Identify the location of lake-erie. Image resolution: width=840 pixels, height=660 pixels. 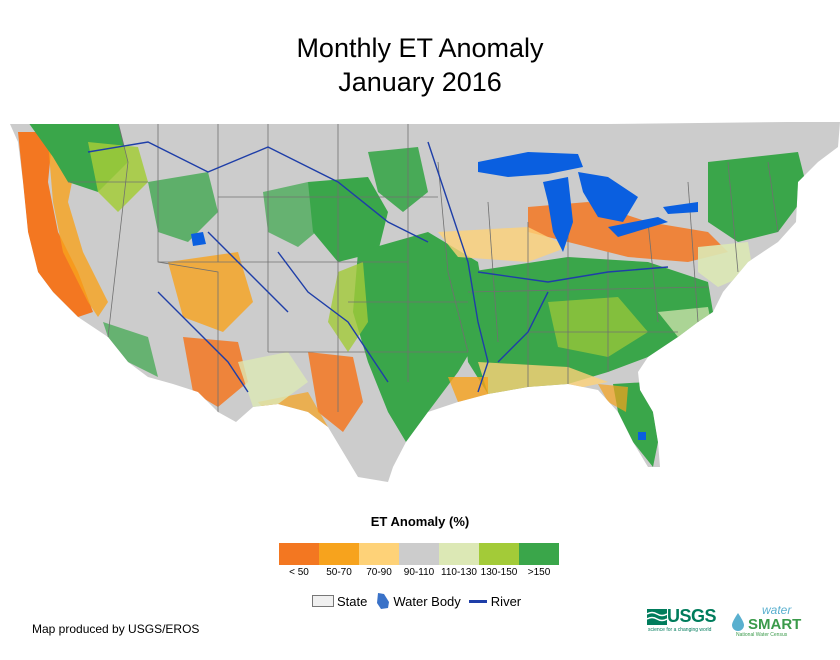
(638, 227).